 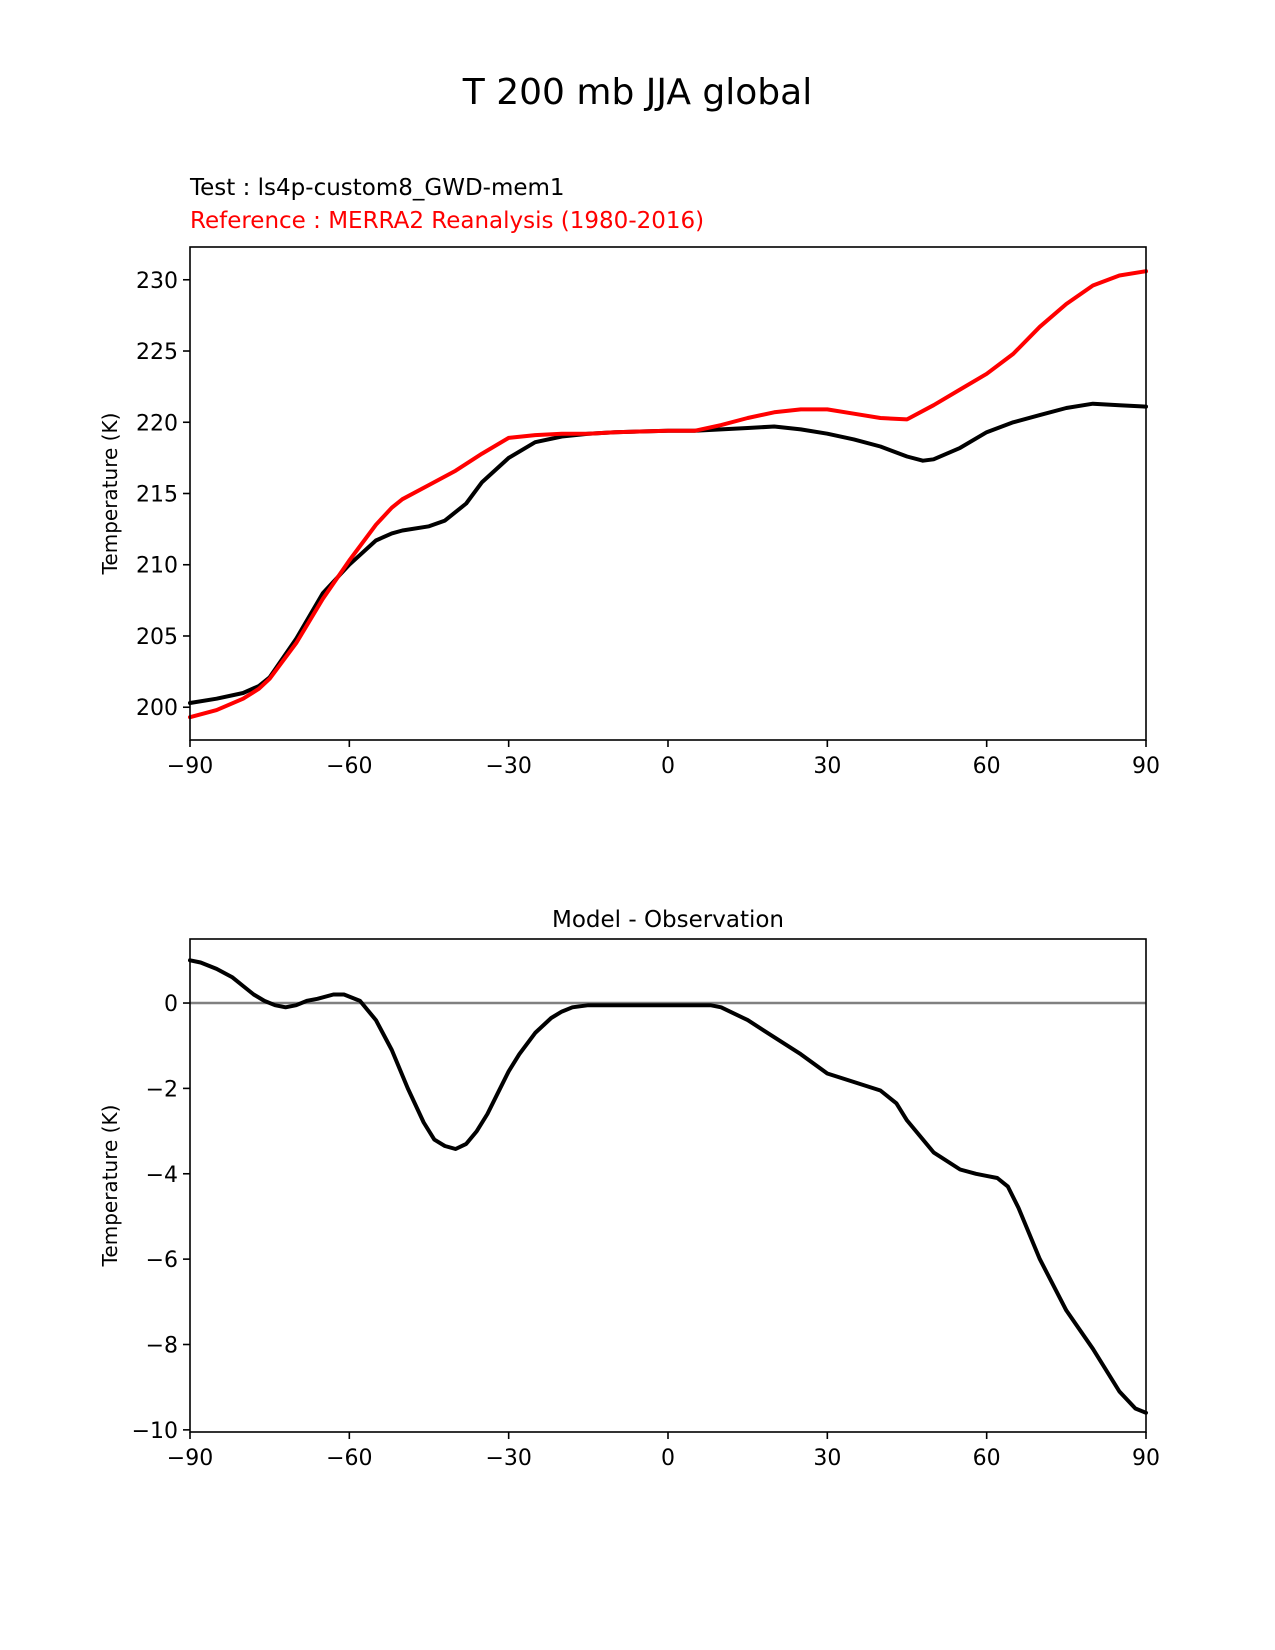 What do you see at coordinates (377, 188) in the screenshot?
I see `test-label: Test : ls4p-custom8_GWD-mem1` at bounding box center [377, 188].